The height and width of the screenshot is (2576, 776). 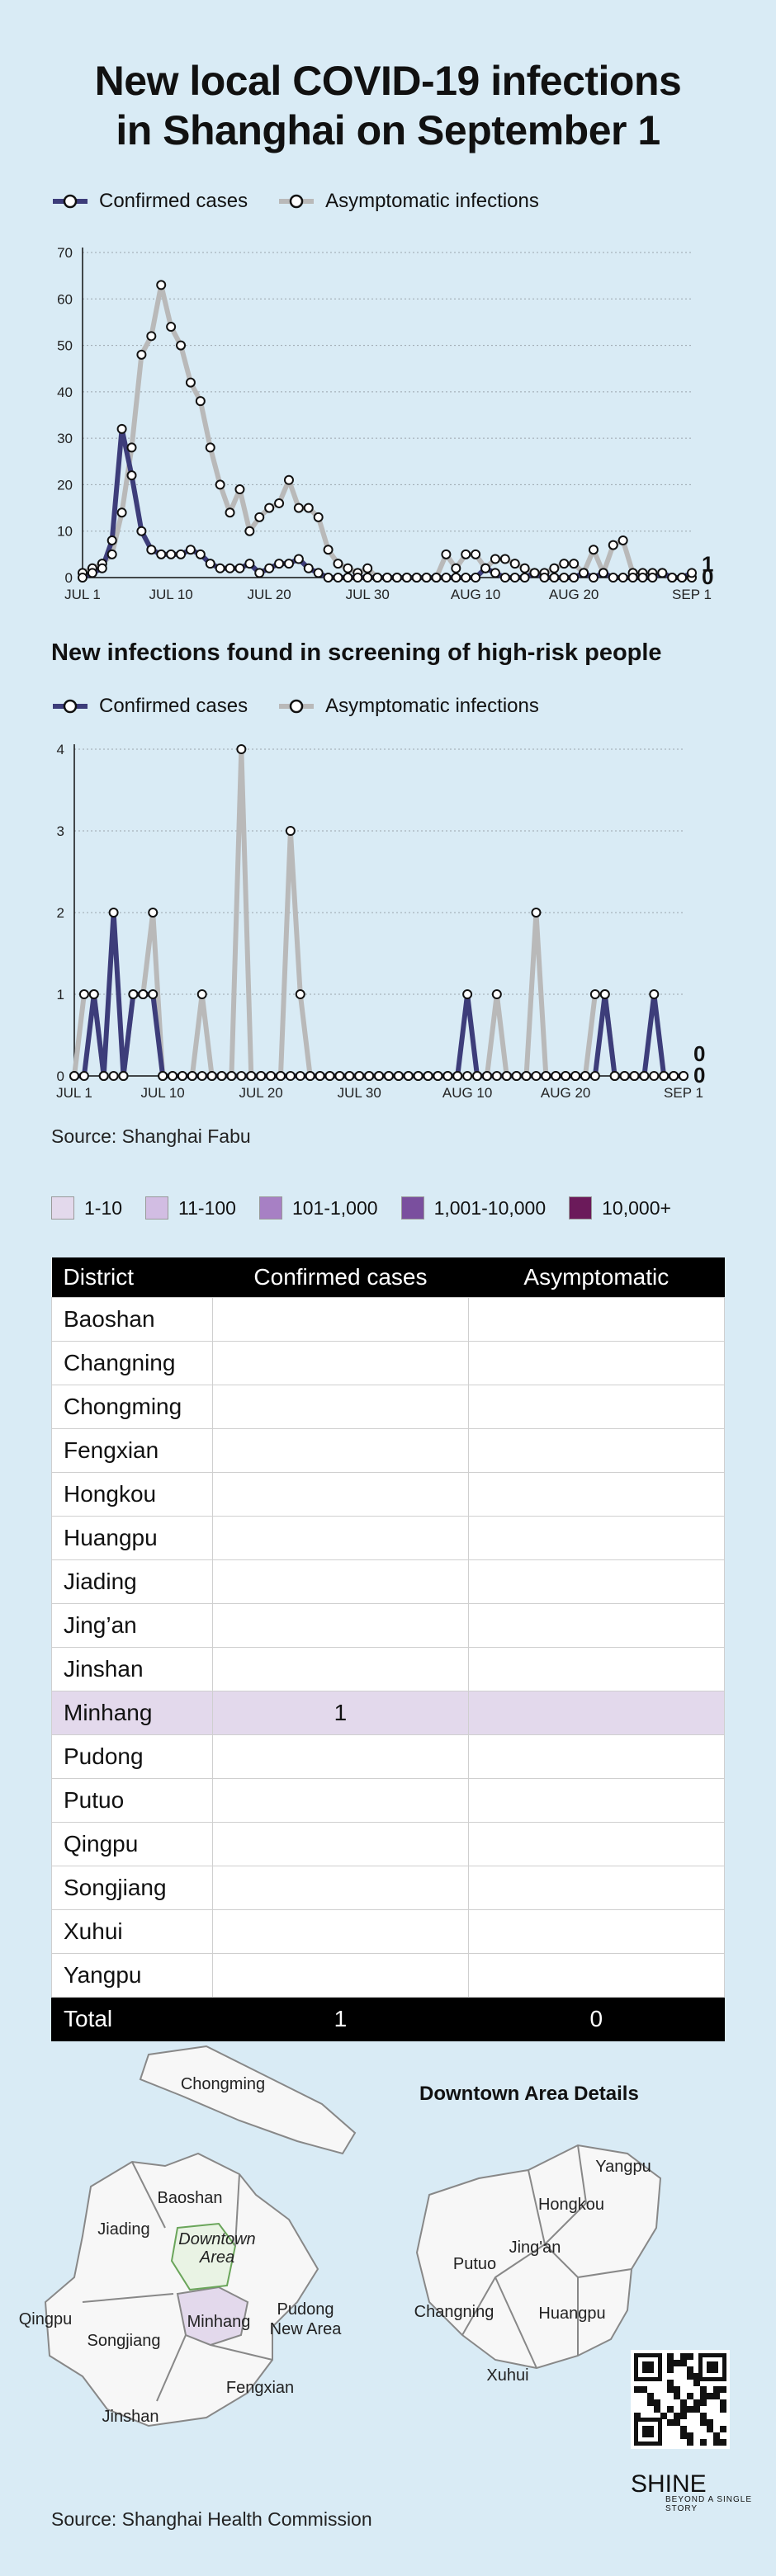 What do you see at coordinates (261, 1093) in the screenshot?
I see `x-tick-label: JUL 20` at bounding box center [261, 1093].